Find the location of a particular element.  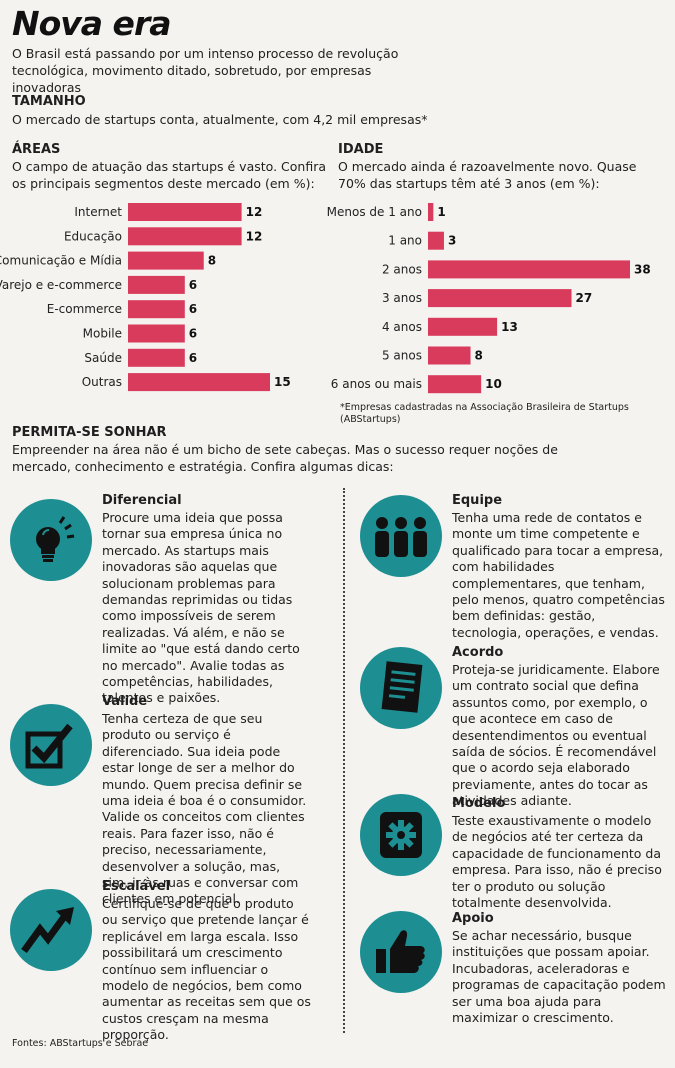

data-label: 13 is located at coordinates (509, 327).